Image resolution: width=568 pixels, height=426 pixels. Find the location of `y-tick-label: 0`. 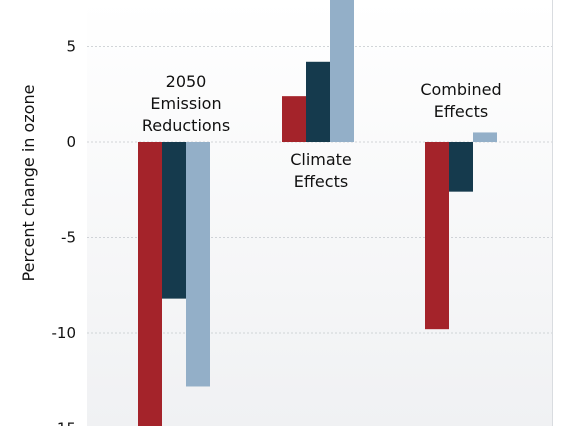

y-tick-label: 0 is located at coordinates (71, 142).